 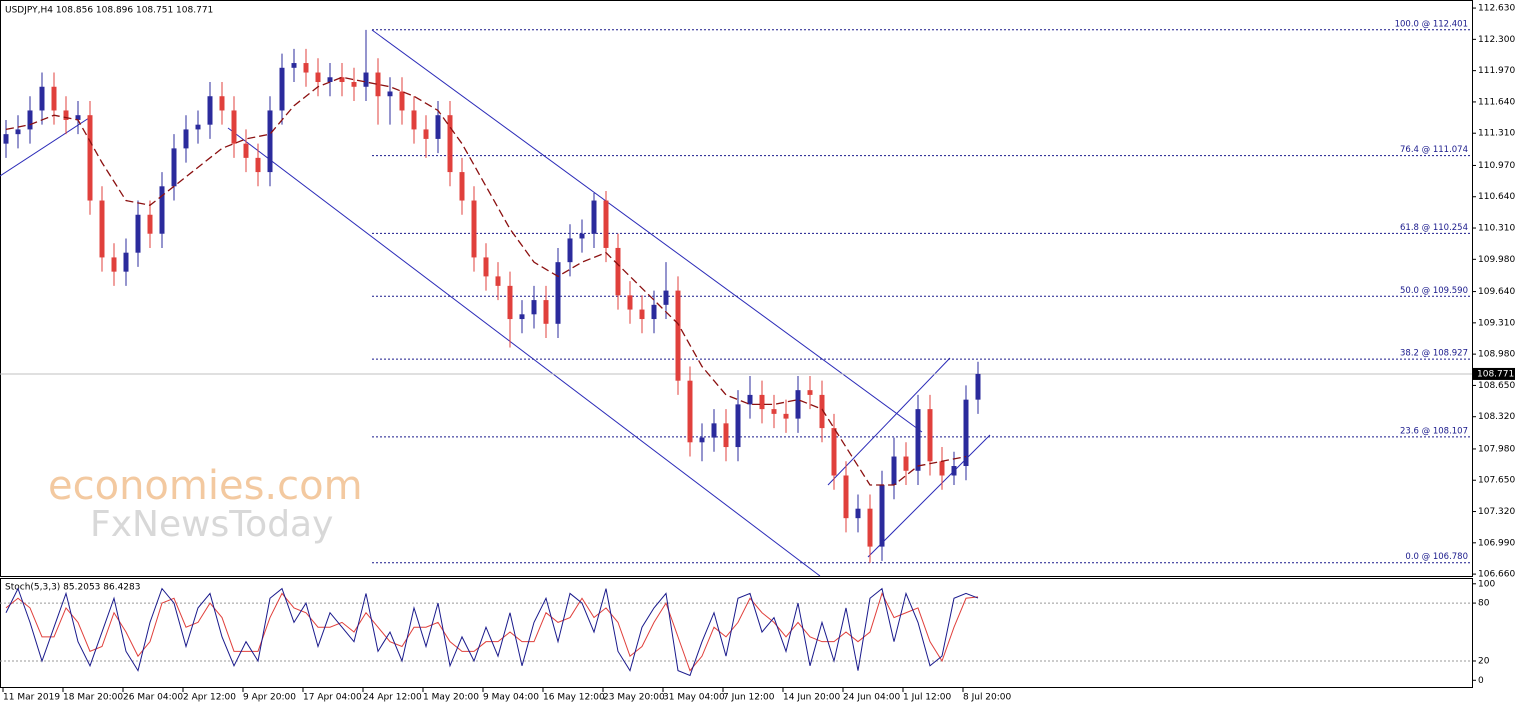 I want to click on y-tick-label: 109.310, so click(x=1496, y=323).